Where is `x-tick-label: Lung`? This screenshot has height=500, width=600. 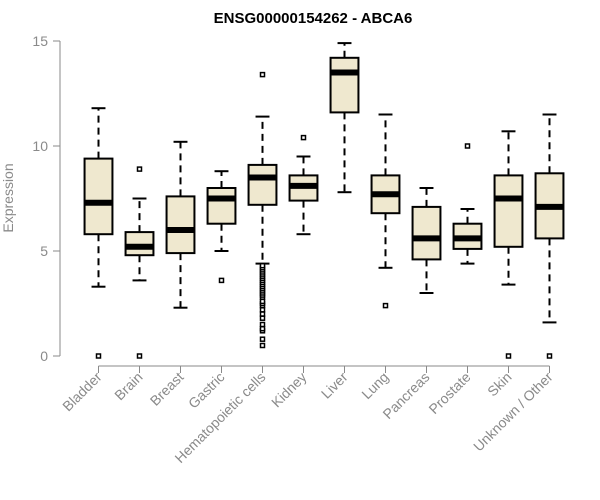
x-tick-label: Lung is located at coordinates (374, 385).